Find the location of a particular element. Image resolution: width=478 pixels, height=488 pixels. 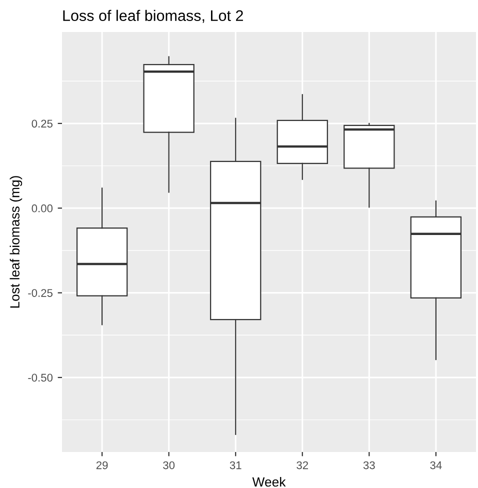

x-tick-label: 31 is located at coordinates (236, 465).